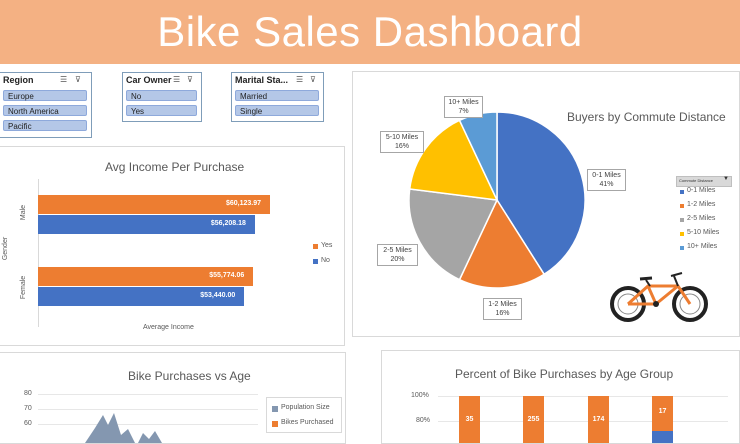 The height and width of the screenshot is (444, 740). I want to click on slice-pct: 7%, so click(463, 111).